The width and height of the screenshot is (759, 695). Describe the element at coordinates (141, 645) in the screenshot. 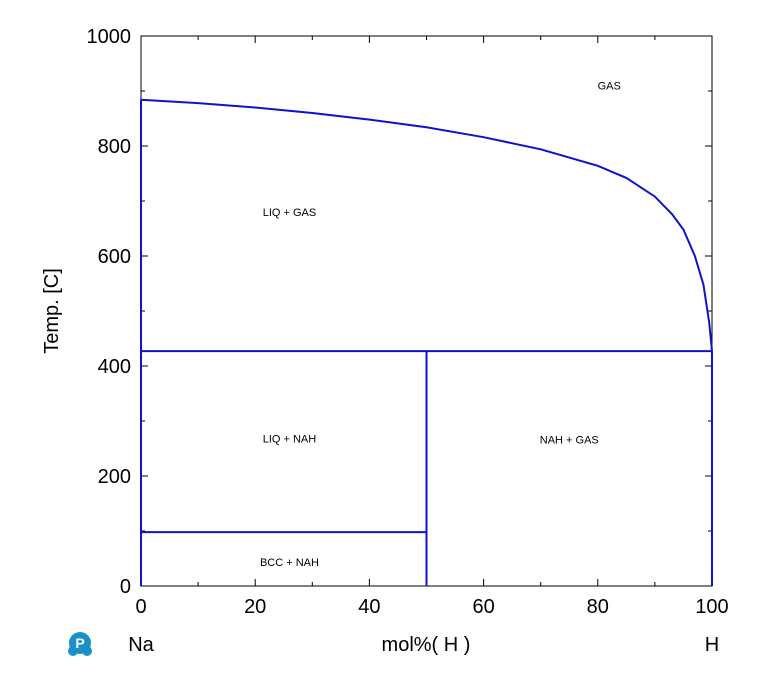

I see `x-left-component-label: Na` at that location.